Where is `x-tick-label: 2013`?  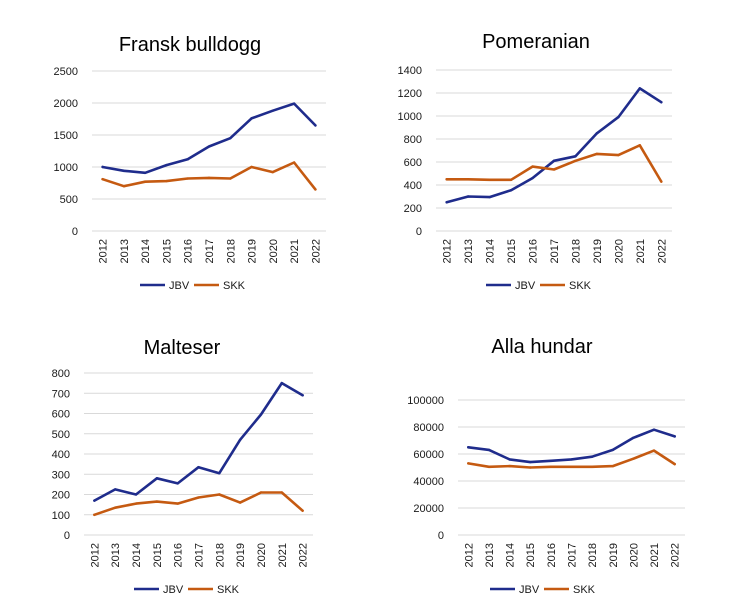
x-tick-label: 2013 is located at coordinates (490, 555).